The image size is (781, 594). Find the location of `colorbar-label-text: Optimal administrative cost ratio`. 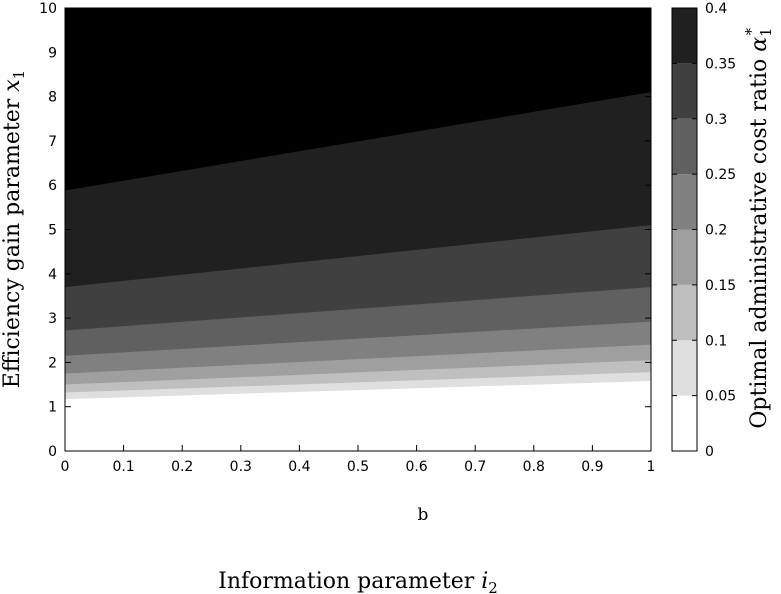

colorbar-label-text: Optimal administrative cost ratio is located at coordinates (759, 240).